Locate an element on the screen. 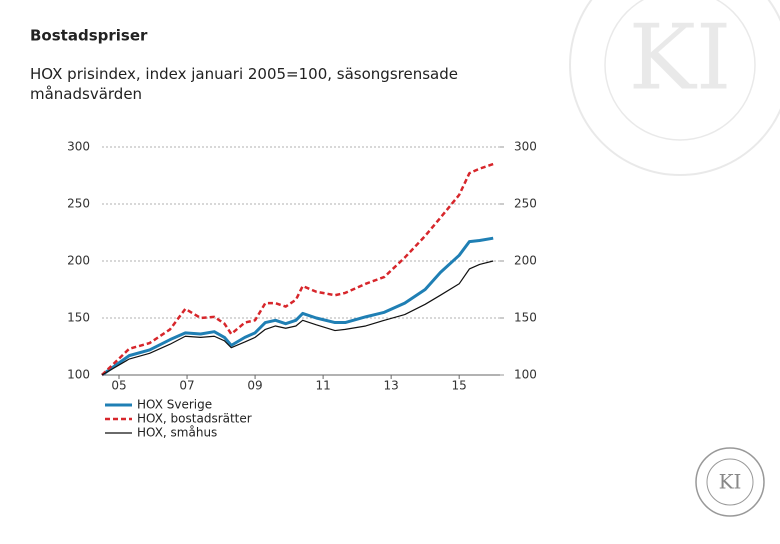 Image resolution: width=780 pixels, height=544 pixels. x-tick-label: 09 is located at coordinates (254, 386).